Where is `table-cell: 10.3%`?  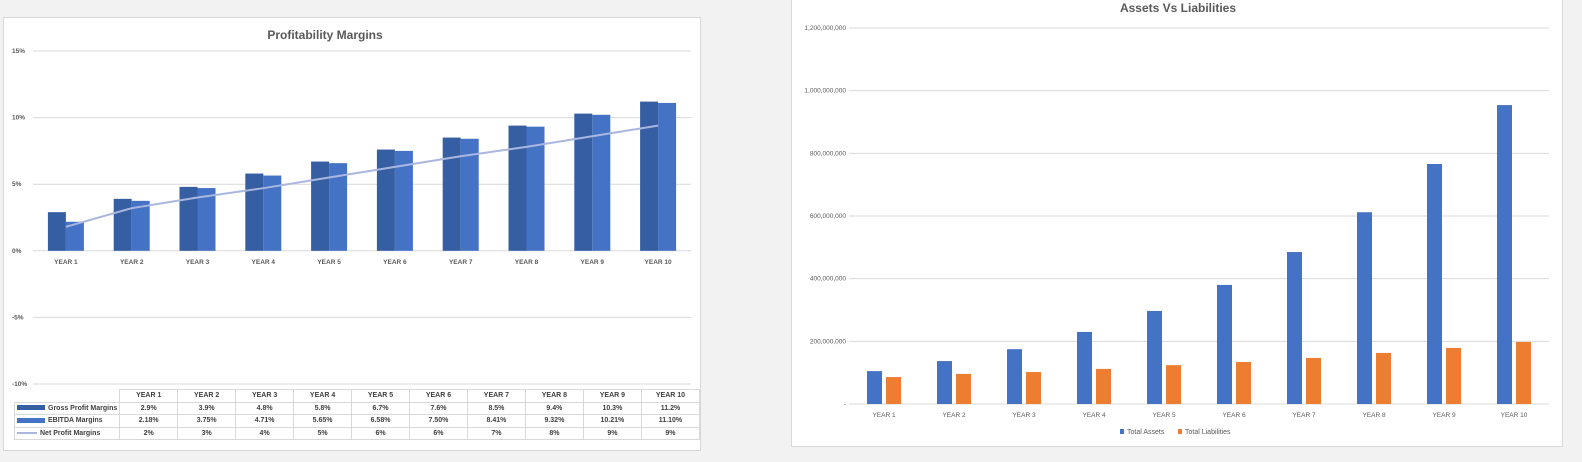 table-cell: 10.3% is located at coordinates (612, 408).